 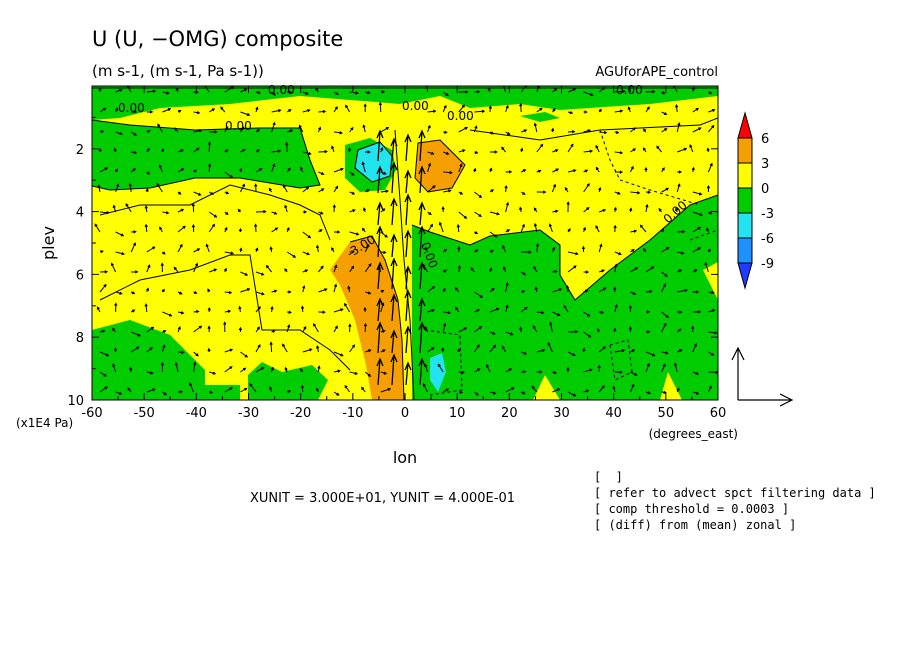 What do you see at coordinates (238, 126) in the screenshot?
I see `contour-label: 0.00` at bounding box center [238, 126].